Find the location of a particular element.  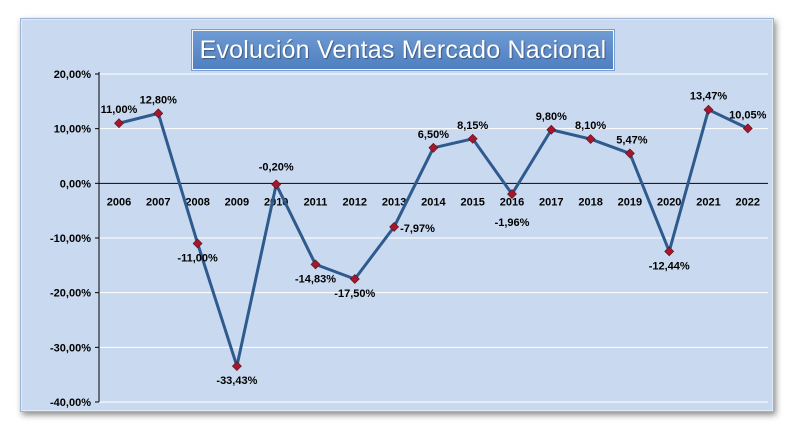

y-tick-label: -20,00% is located at coordinates (70, 294).